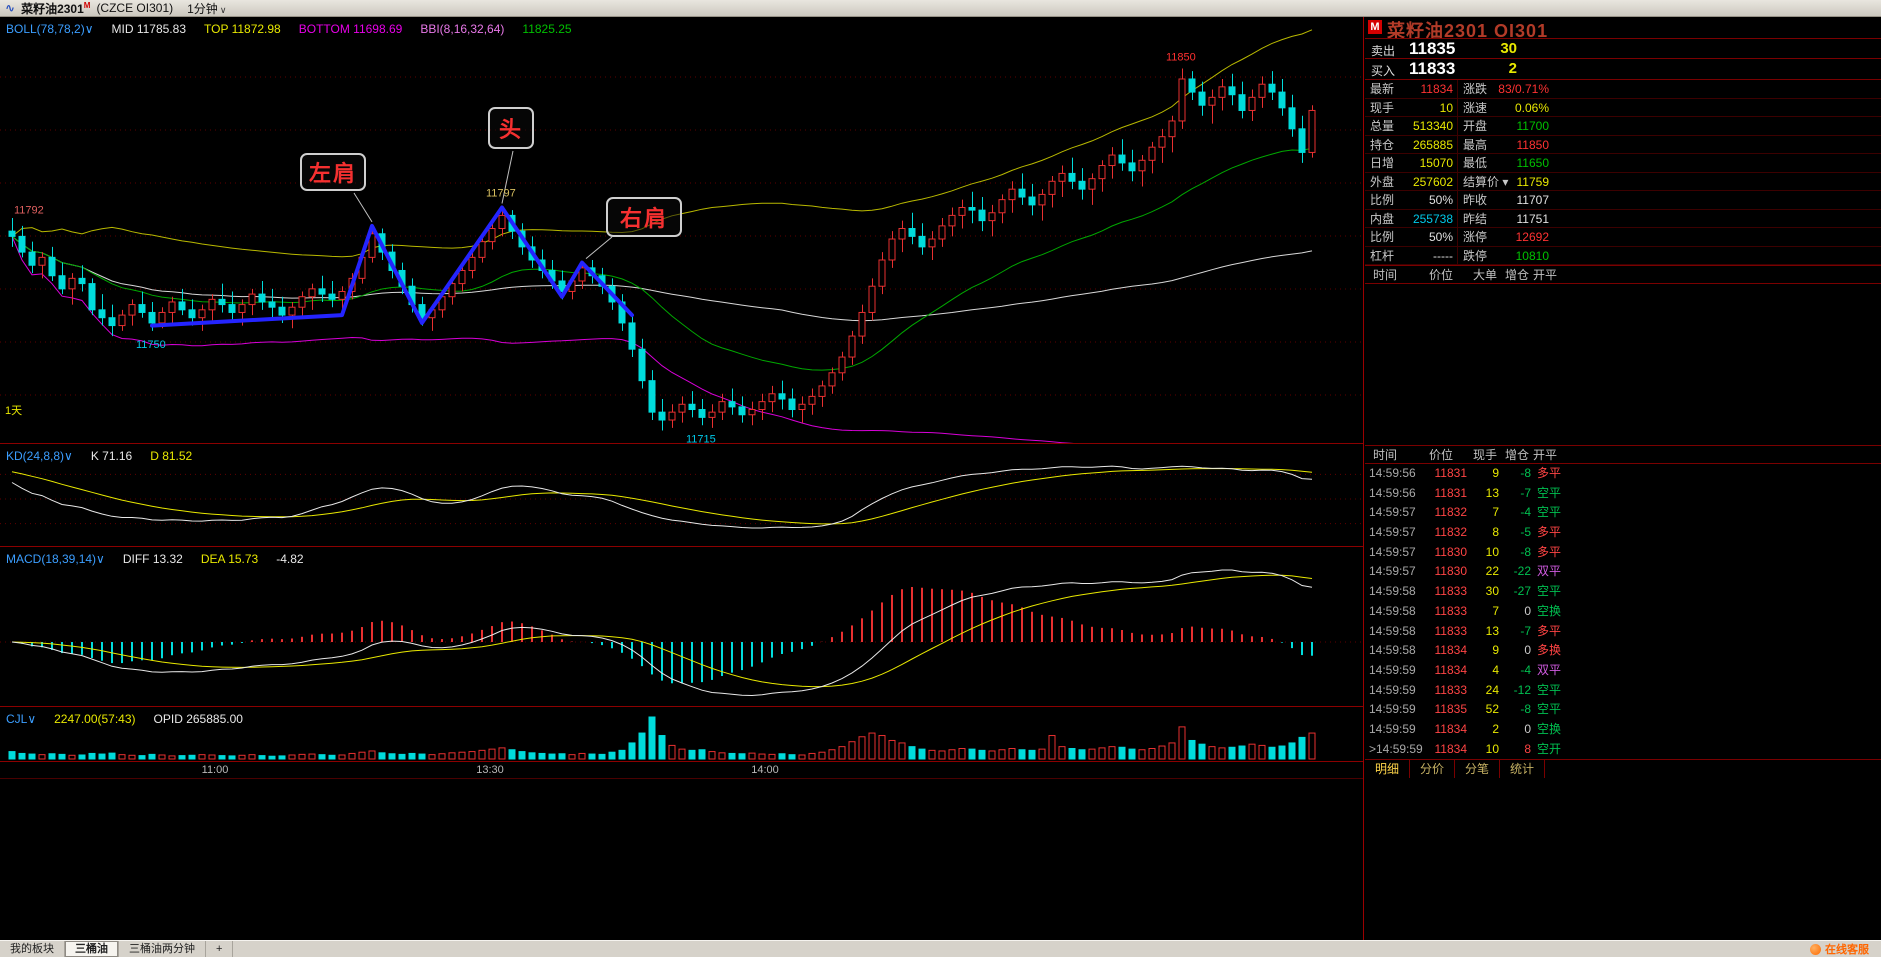 This screenshot has height=957, width=1881. Describe the element at coordinates (10, 8) in the screenshot. I see `chart-type-icon: ∿` at that location.